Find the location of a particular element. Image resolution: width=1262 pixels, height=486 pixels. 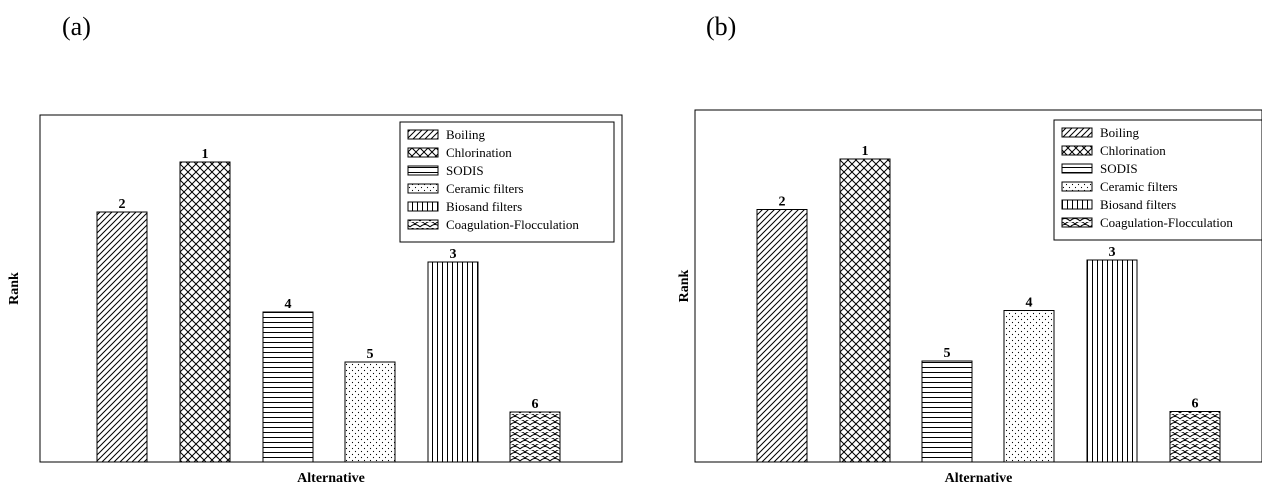

data-label-ceramic-filters: 4 is located at coordinates (1029, 303).